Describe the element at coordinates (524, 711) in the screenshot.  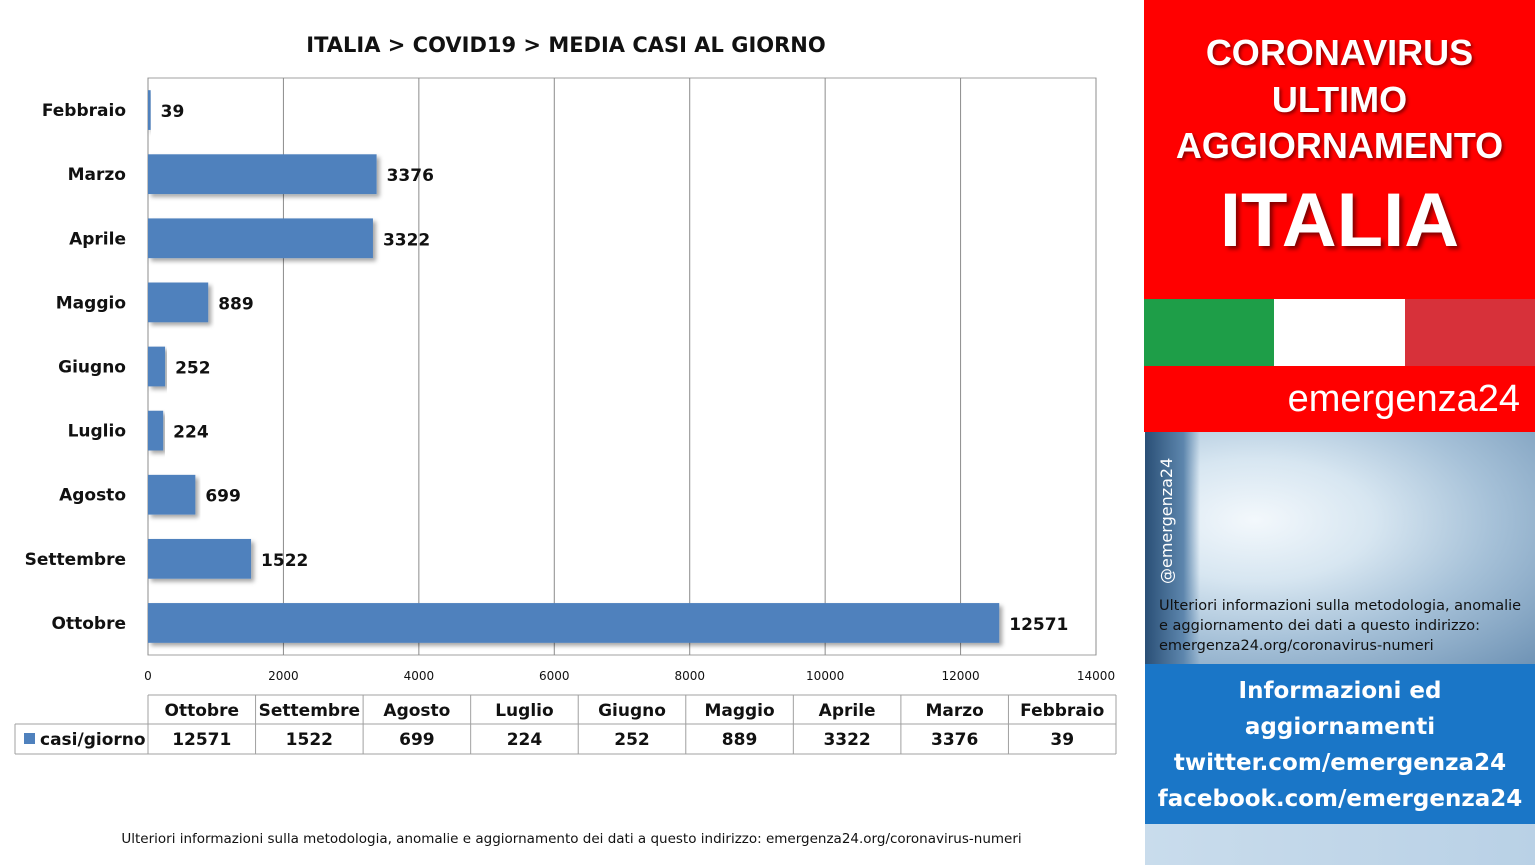
I see `table-header: Luglio` at that location.